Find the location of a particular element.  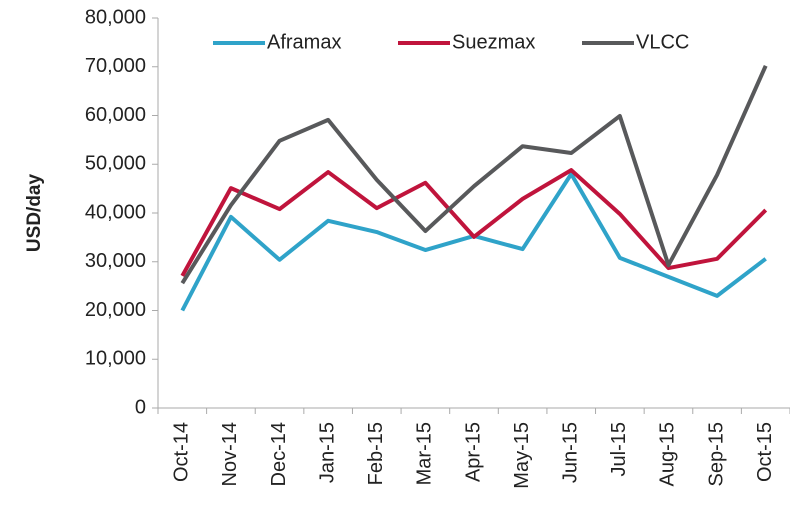

x-tick-label: Mar-15 is located at coordinates (425, 453).